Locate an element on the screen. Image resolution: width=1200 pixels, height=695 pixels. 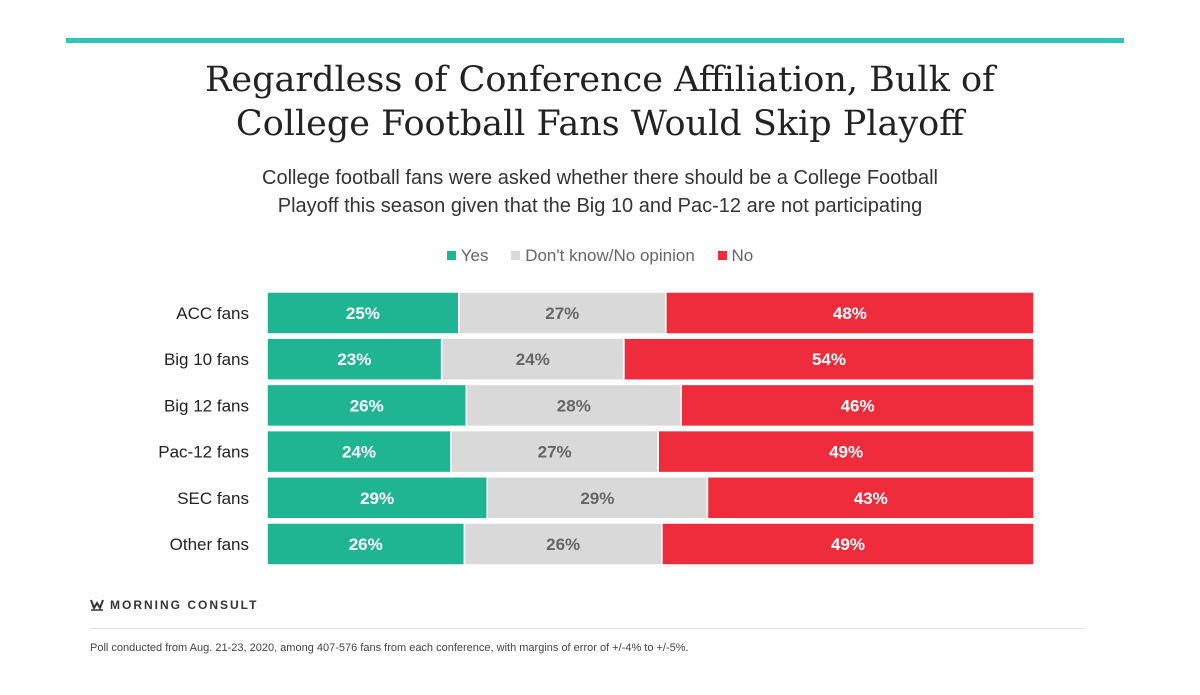
legend-item-dont-know: Don't know/No opinion is located at coordinates (603, 256).